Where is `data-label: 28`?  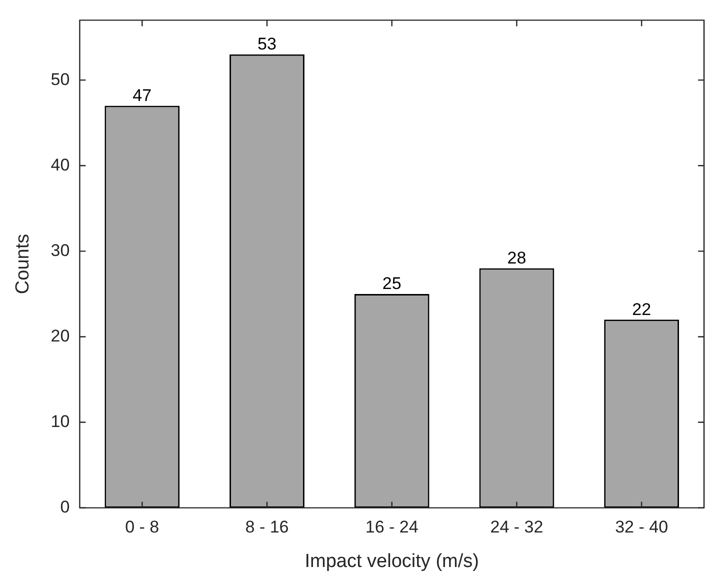 data-label: 28 is located at coordinates (516, 258).